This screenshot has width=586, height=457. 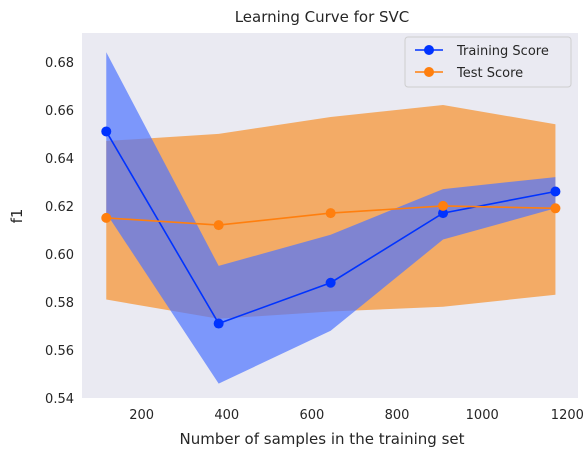 I want to click on y-tick-label: 0.58, so click(x=59, y=303).